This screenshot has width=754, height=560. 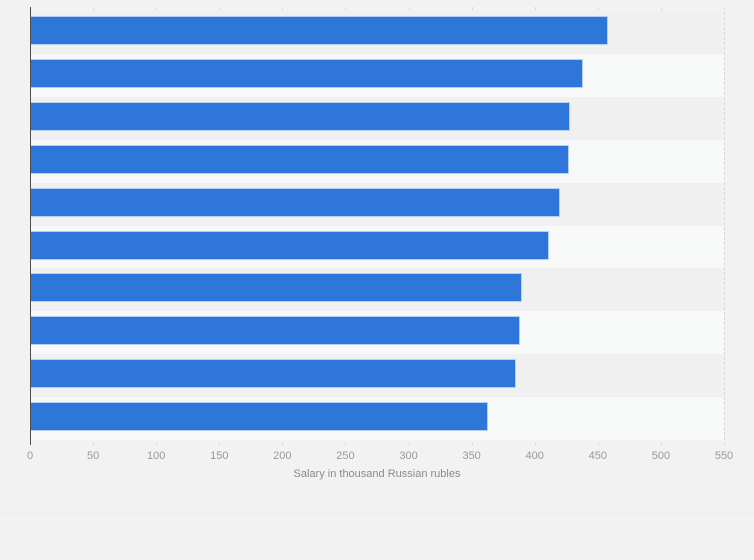 I want to click on x-tick-label: 400, so click(x=534, y=456).